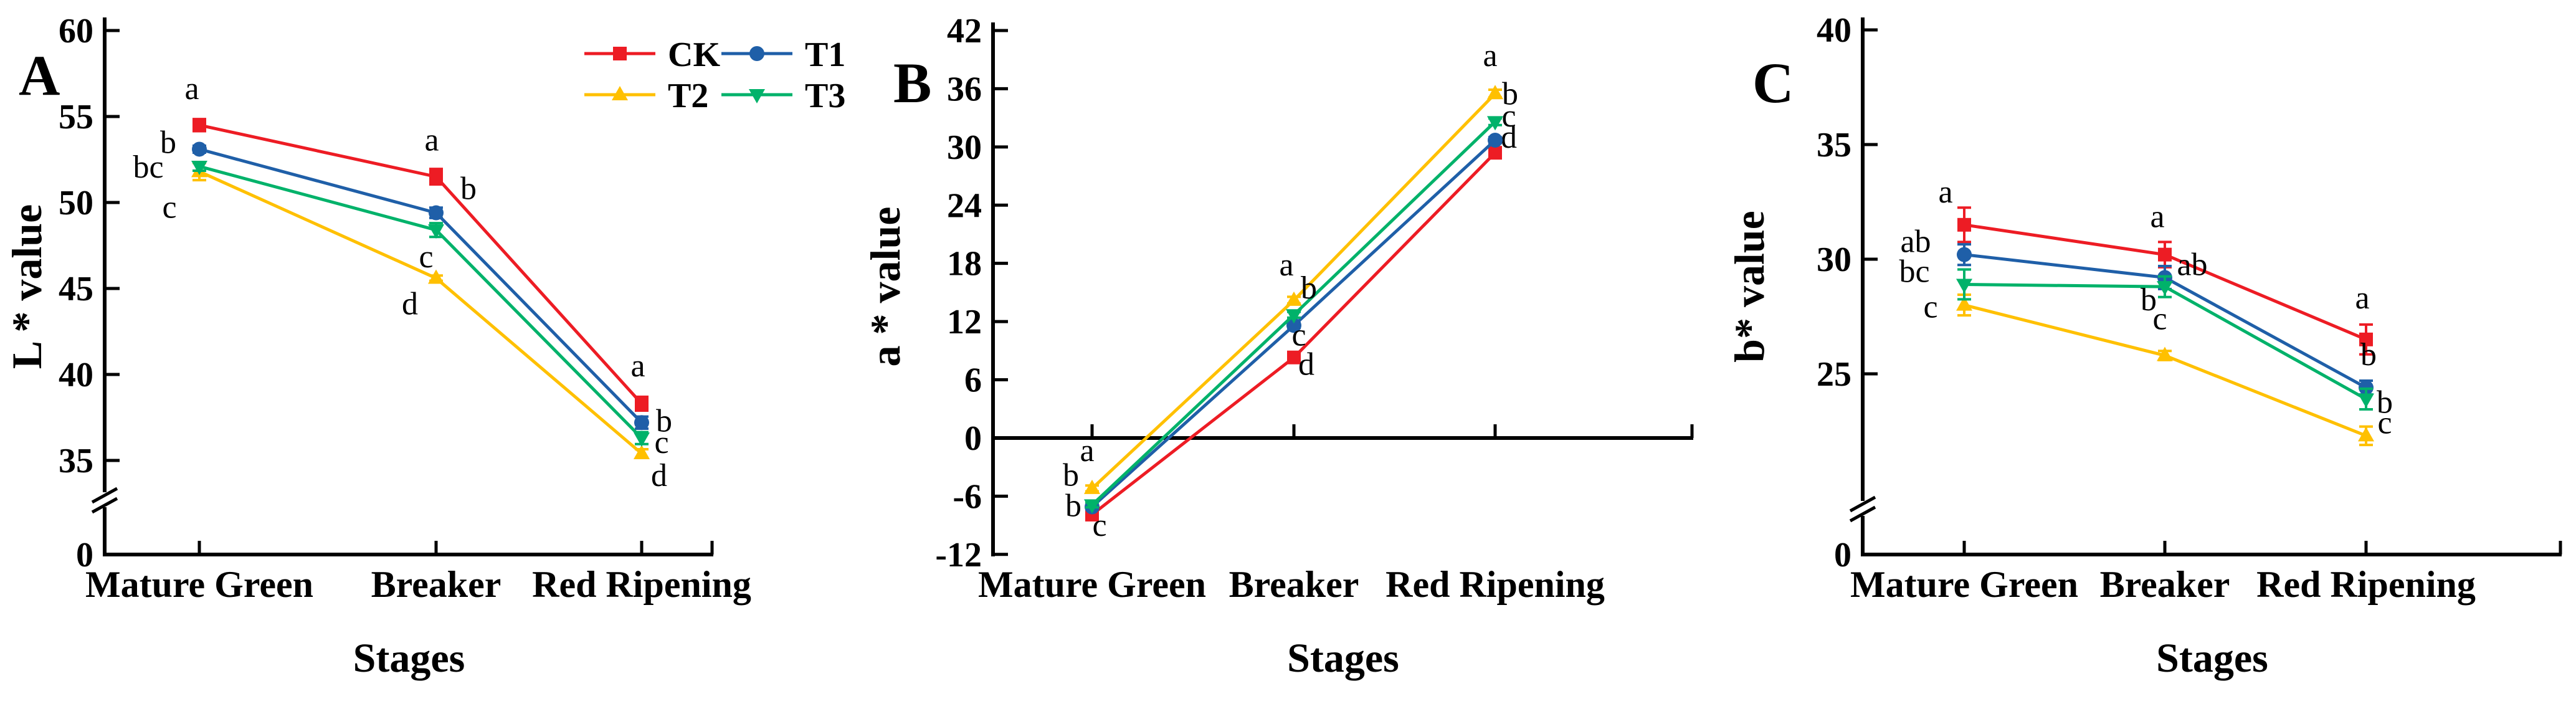 Image resolution: width=2576 pixels, height=724 pixels. I want to click on series-line-T1, so click(421, 286).